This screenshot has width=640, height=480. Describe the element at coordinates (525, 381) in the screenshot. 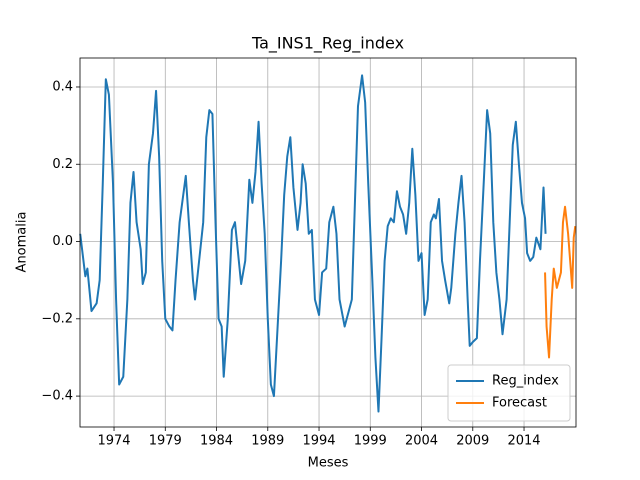

I see `legend-label: Reg_index` at that location.